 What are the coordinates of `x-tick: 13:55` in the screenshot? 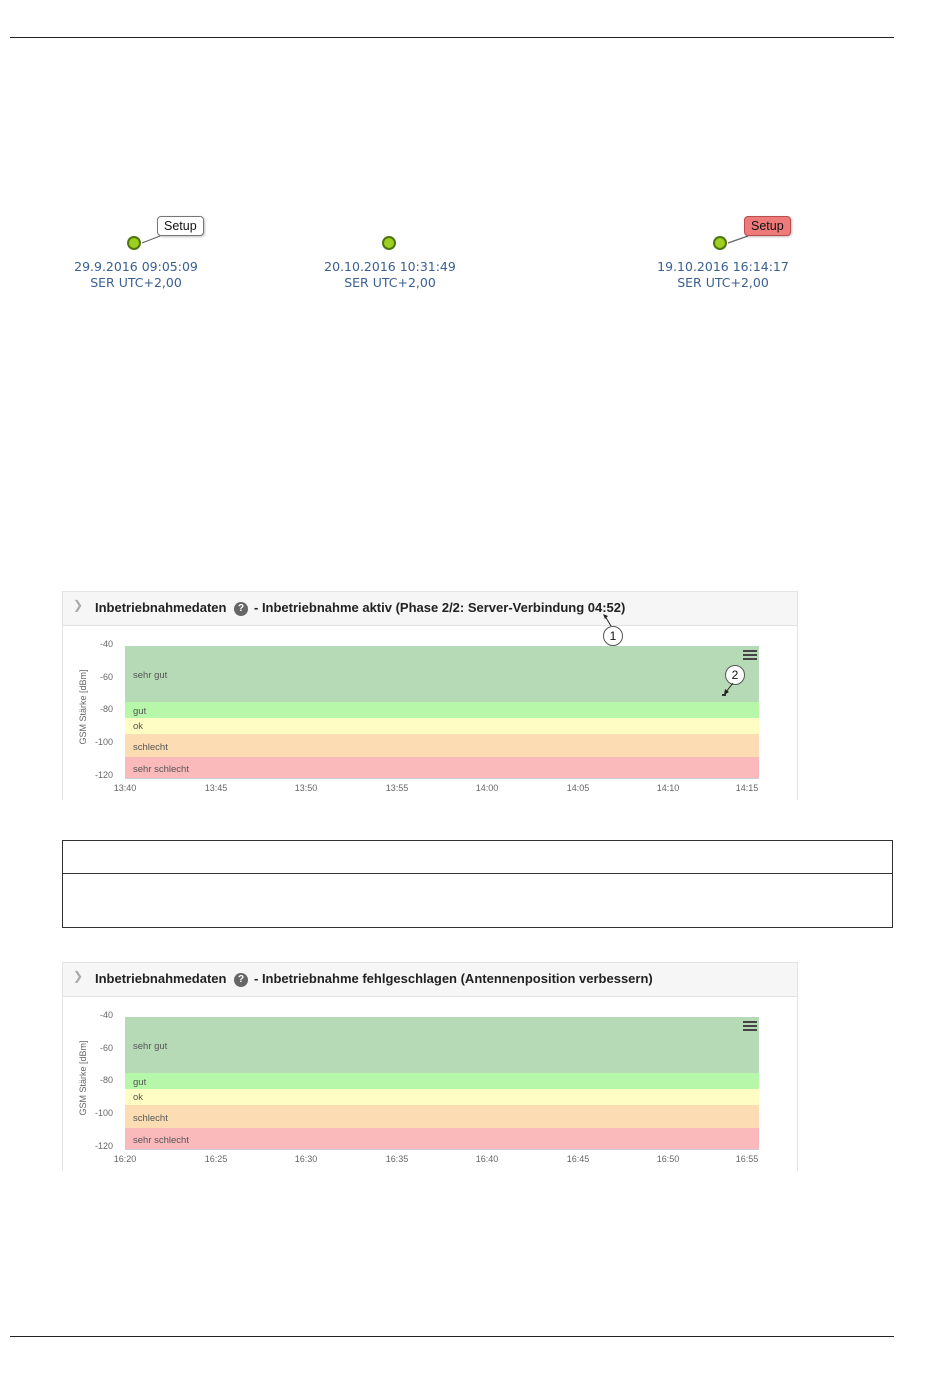 It's located at (397, 788).